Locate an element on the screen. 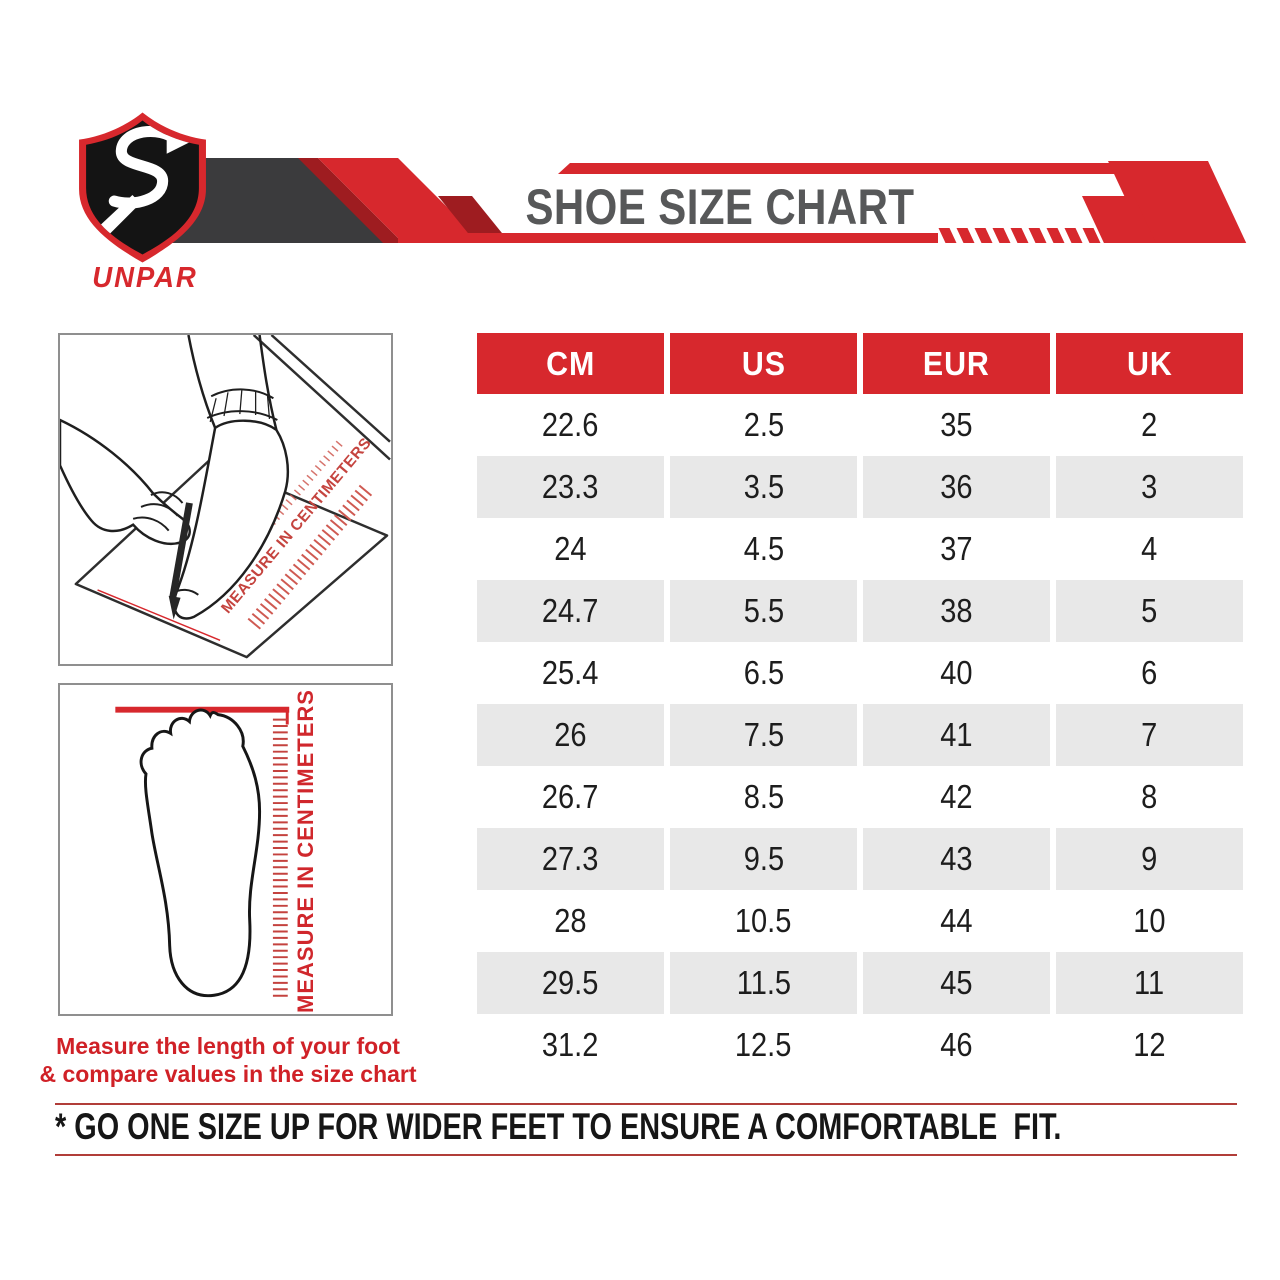 The height and width of the screenshot is (1280, 1280). table-cell: 9.5 is located at coordinates (763, 859).